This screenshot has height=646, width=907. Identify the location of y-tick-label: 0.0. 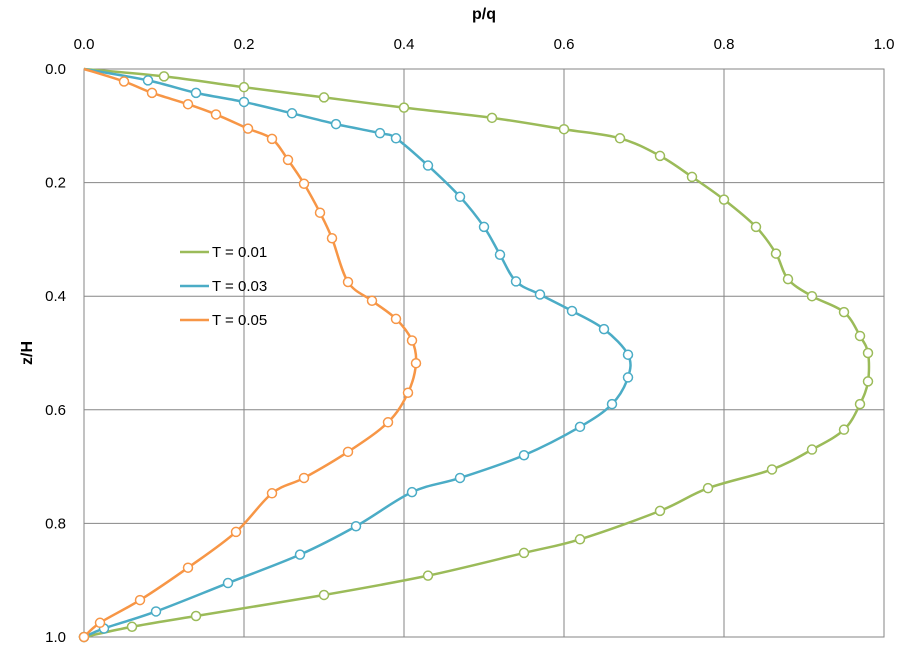
(55, 69).